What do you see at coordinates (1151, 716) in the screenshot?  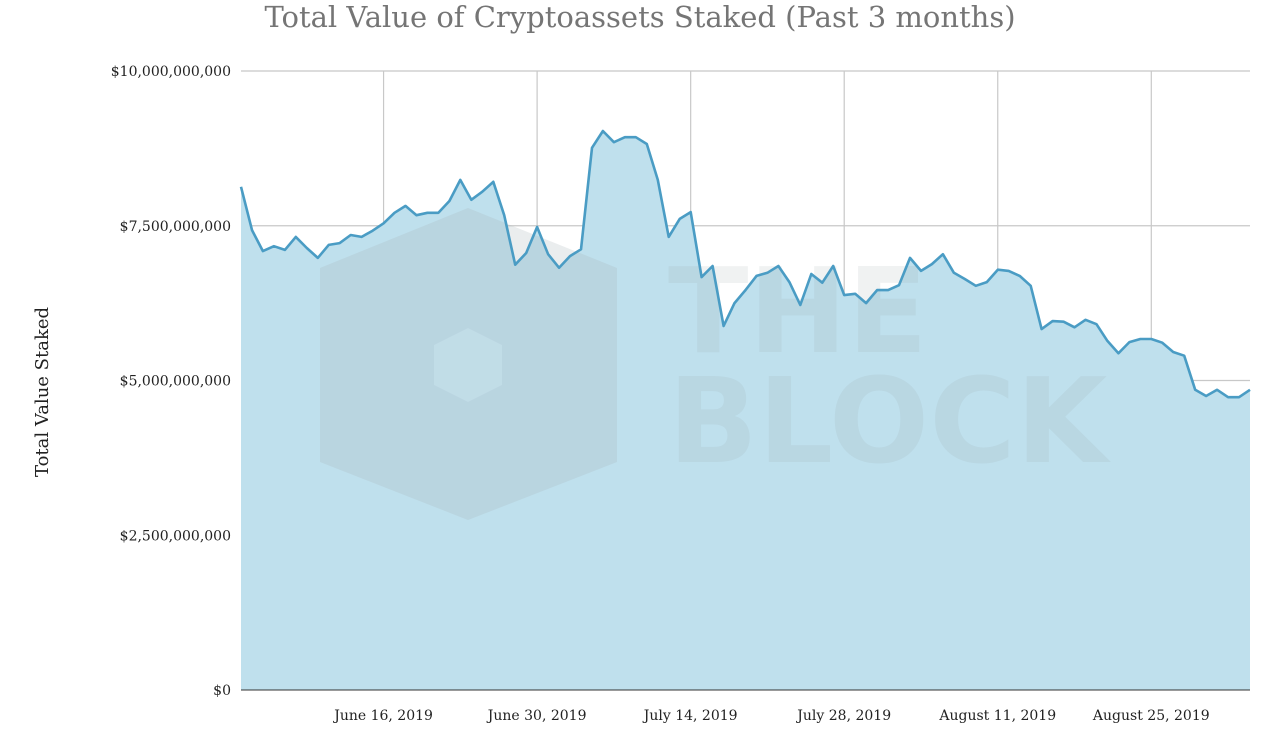 I see `x-tick-label: August 25, 2019` at bounding box center [1151, 716].